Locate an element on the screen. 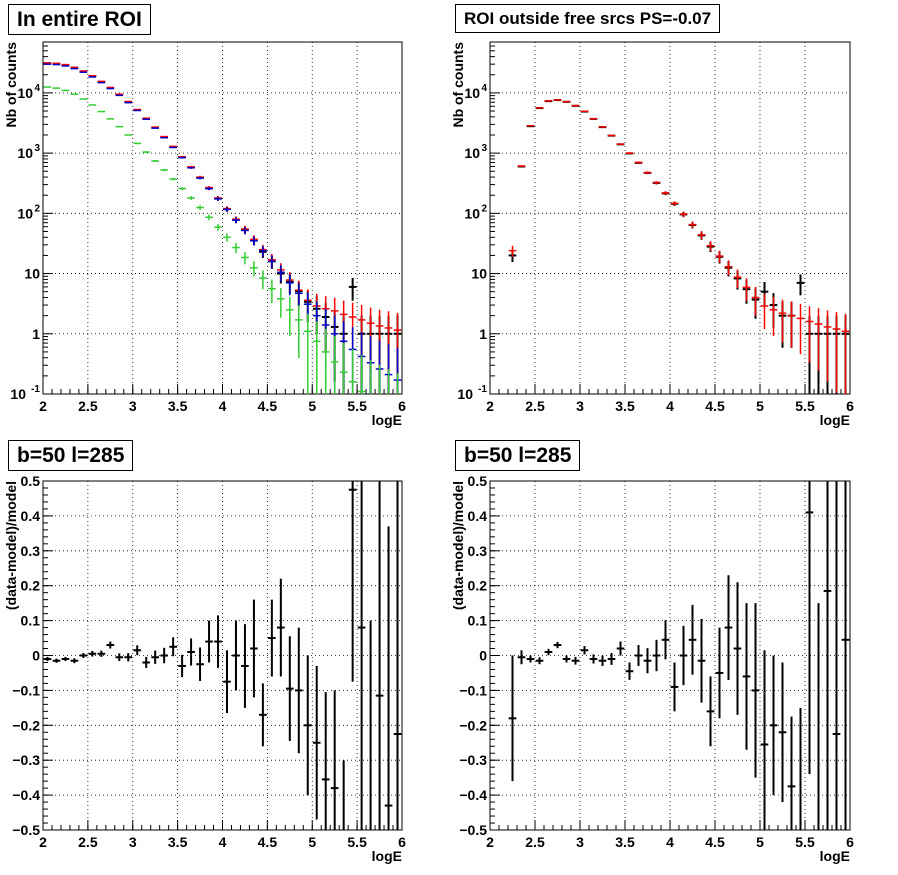 The image size is (898, 875). y-tick-exponent: 2 is located at coordinates (484, 208).